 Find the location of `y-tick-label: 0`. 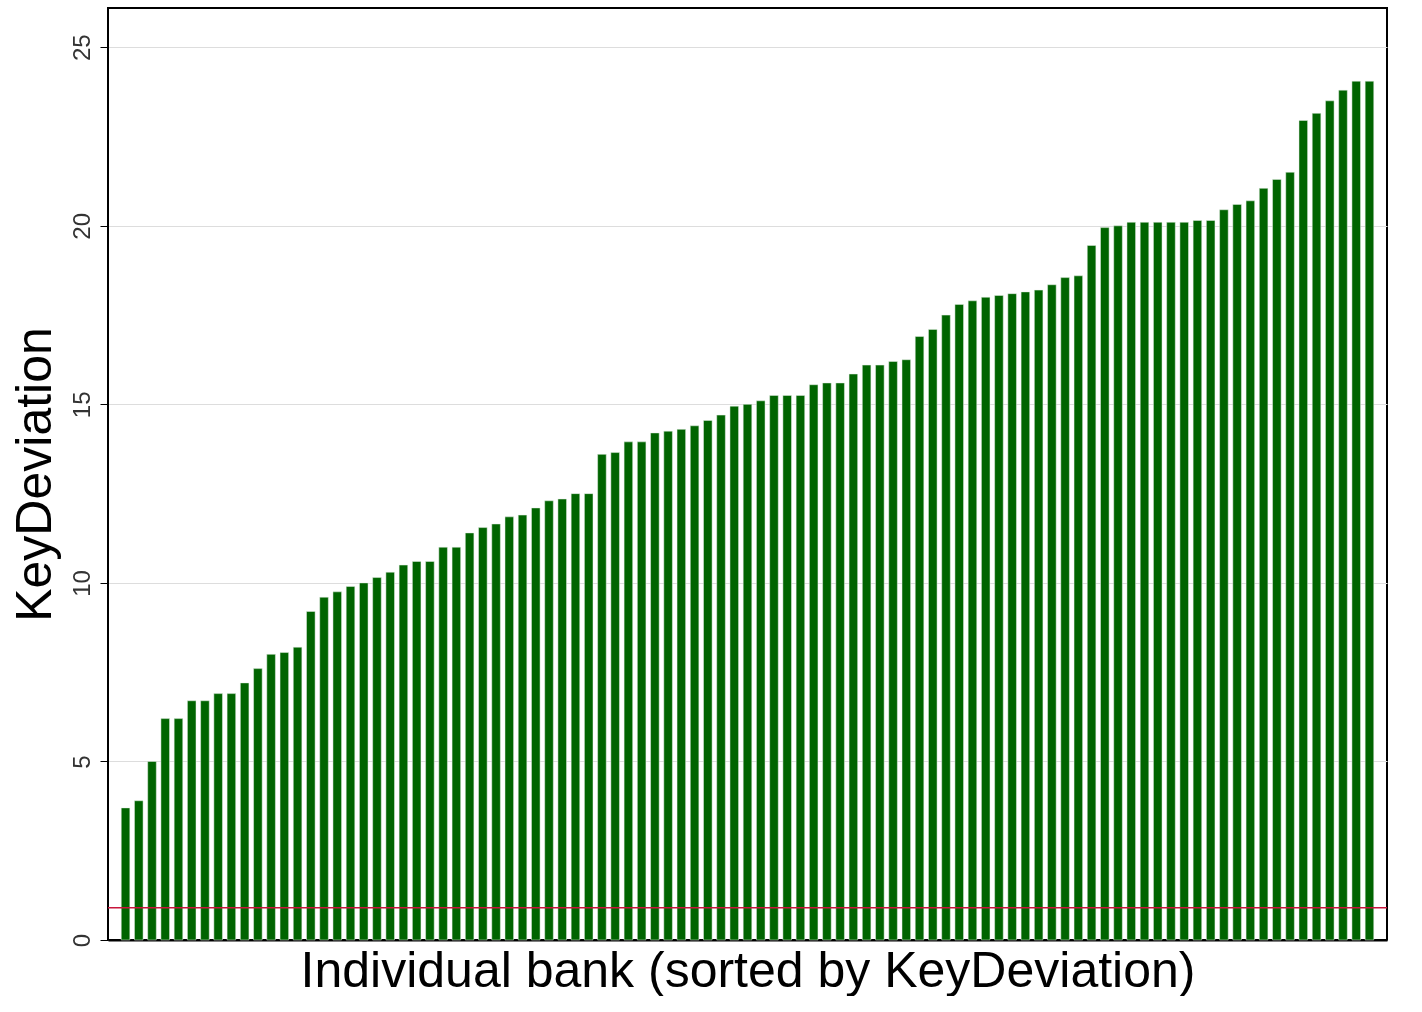

y-tick-label: 0 is located at coordinates (81, 940).